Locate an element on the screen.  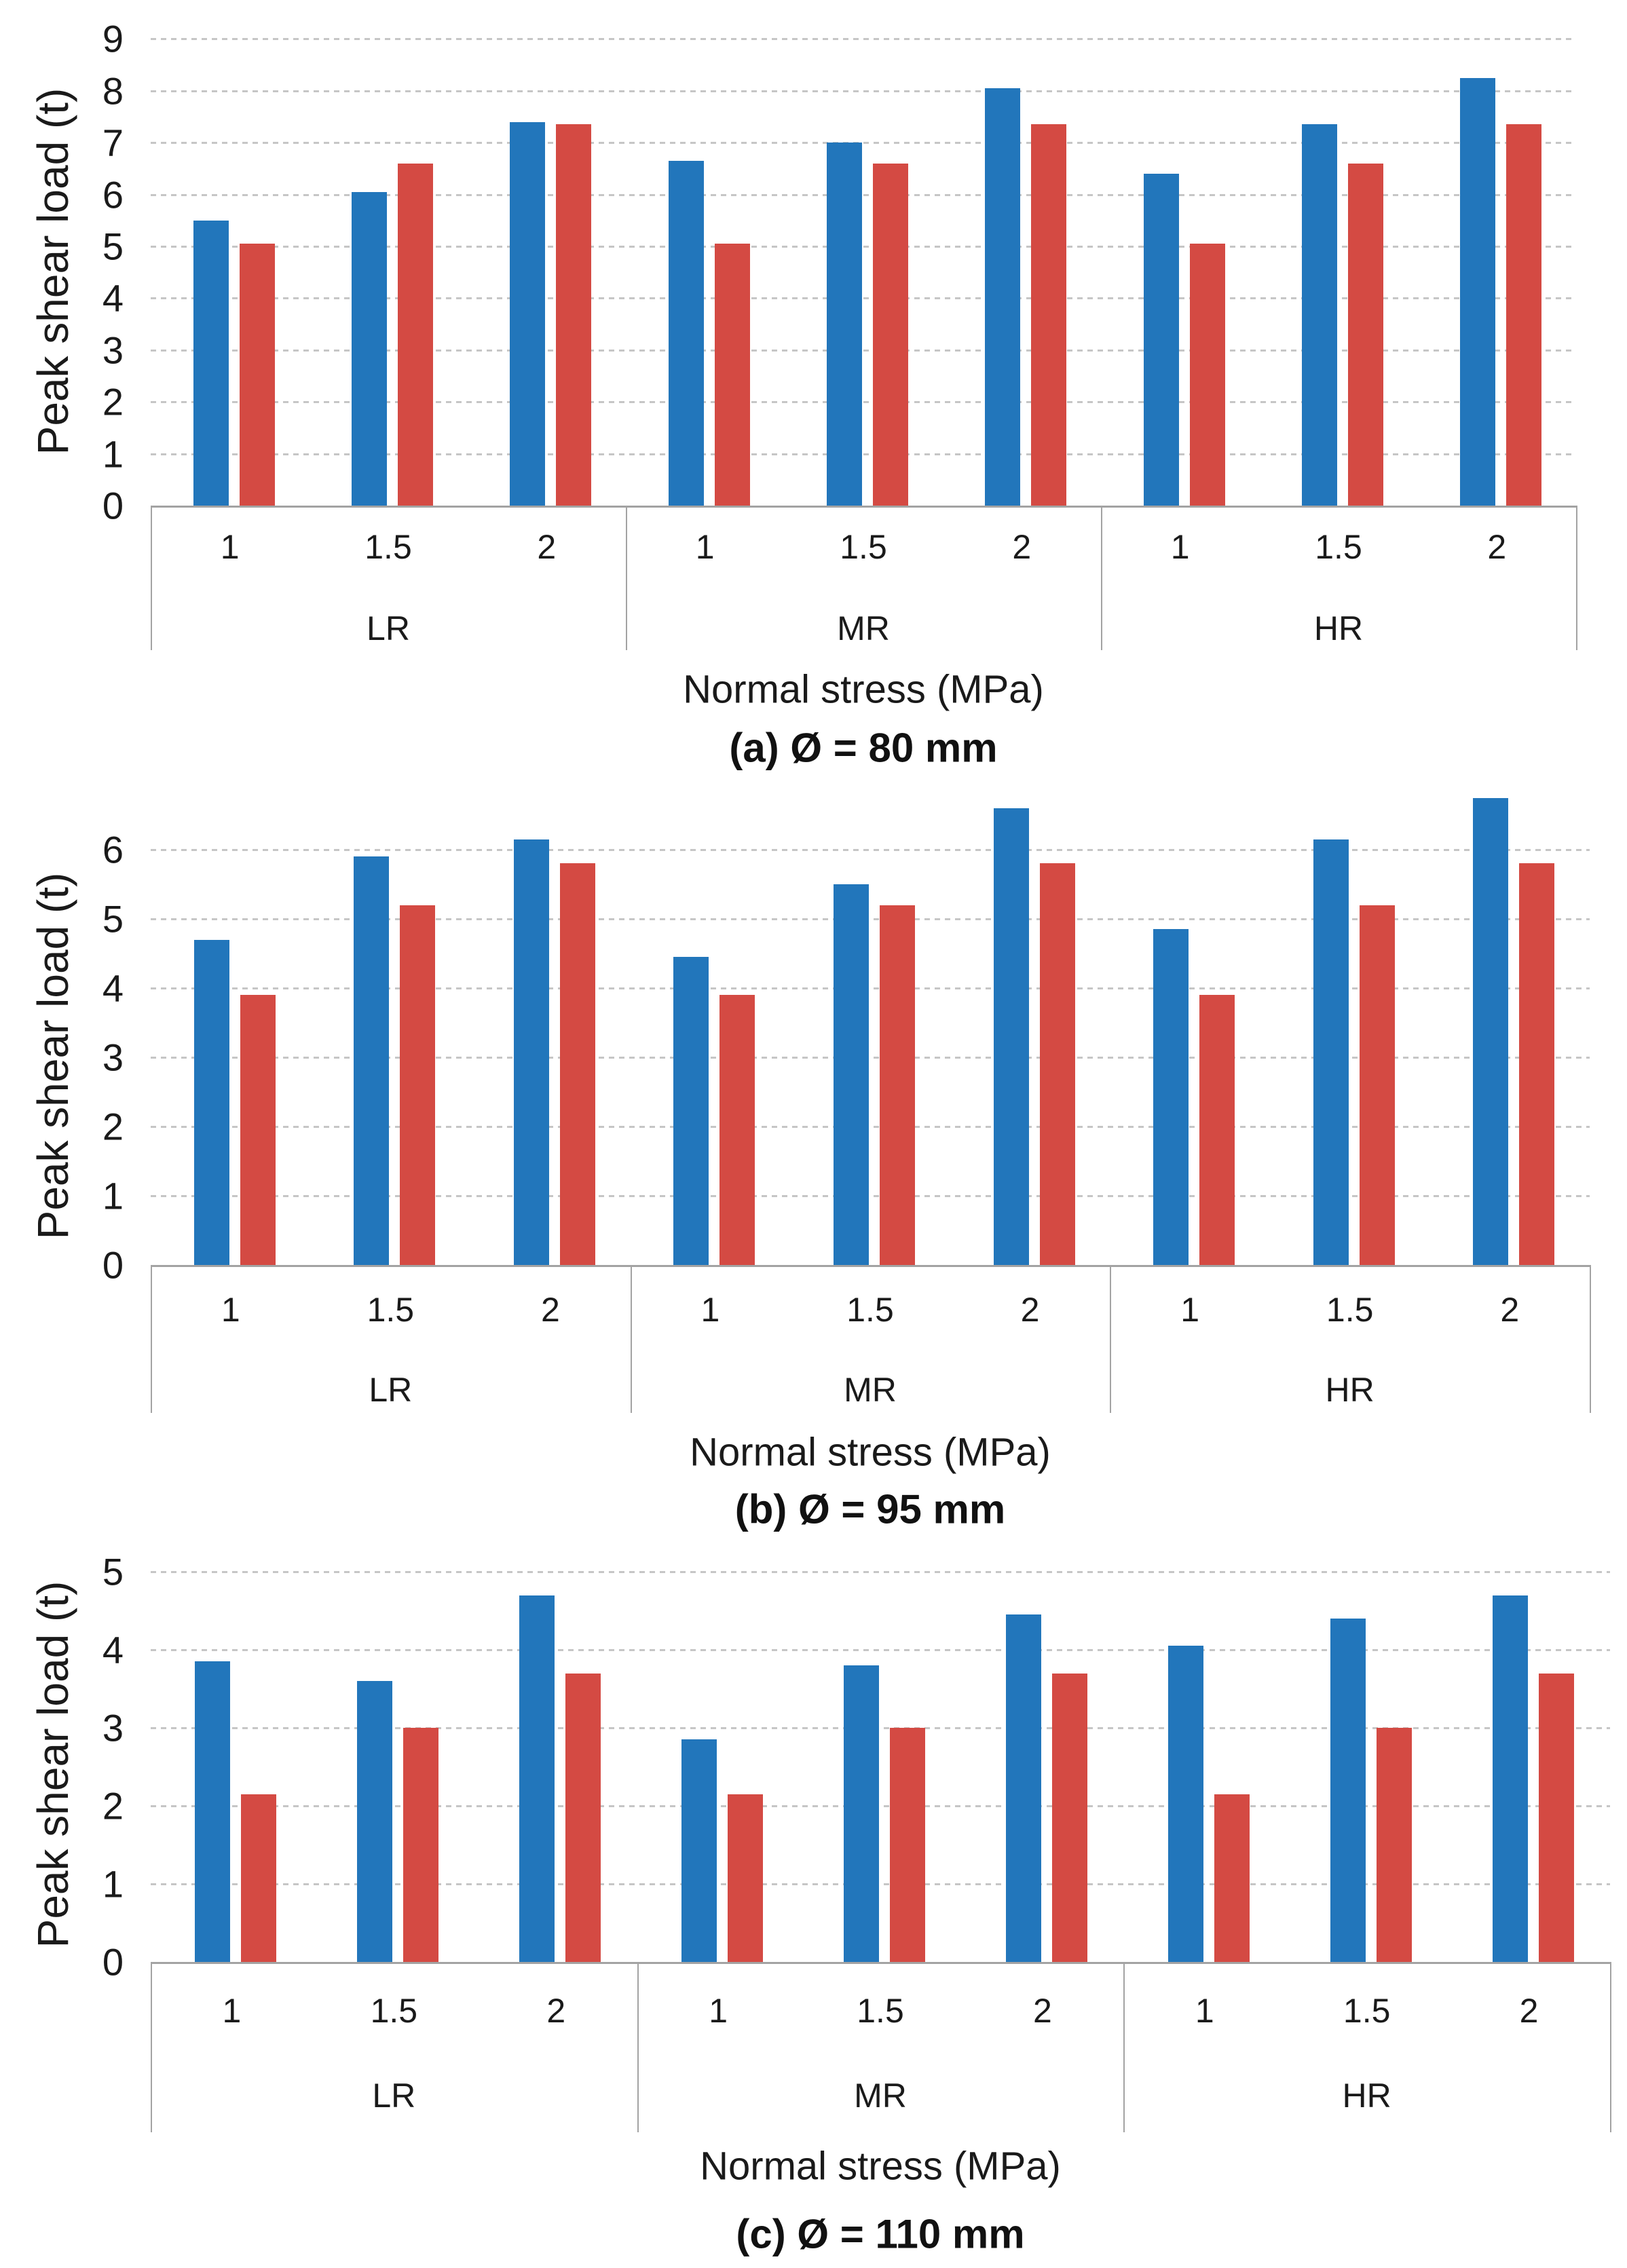
chart-caption: (c) Ø = 110 mm is located at coordinates (880, 2234).